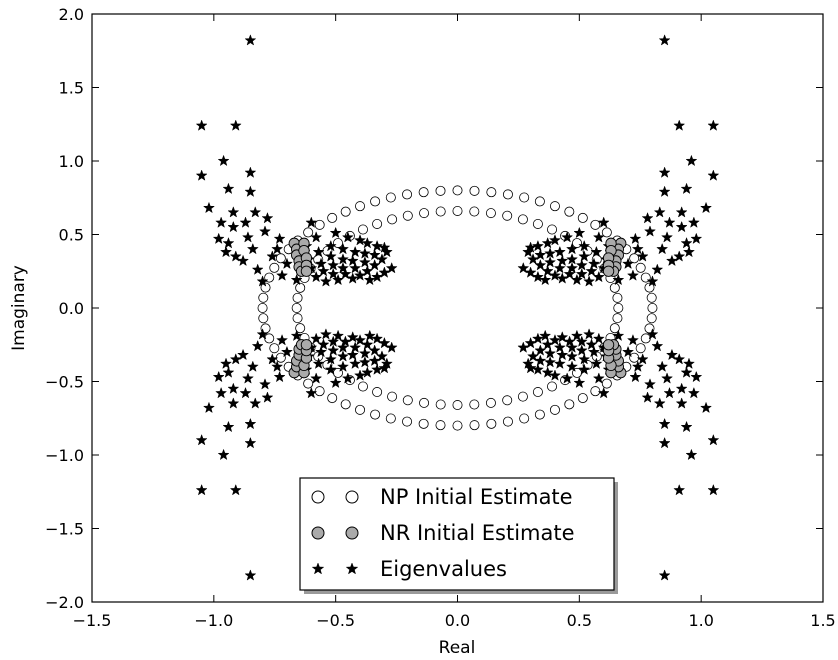 This screenshot has height=660, width=838. I want to click on y-tick-label: −1.5, so click(64, 529).